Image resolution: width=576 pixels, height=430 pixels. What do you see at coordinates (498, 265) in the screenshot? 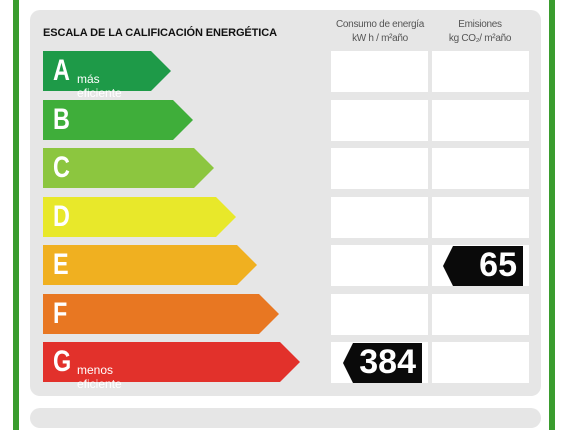
I see `emissions-value: 65` at bounding box center [498, 265].